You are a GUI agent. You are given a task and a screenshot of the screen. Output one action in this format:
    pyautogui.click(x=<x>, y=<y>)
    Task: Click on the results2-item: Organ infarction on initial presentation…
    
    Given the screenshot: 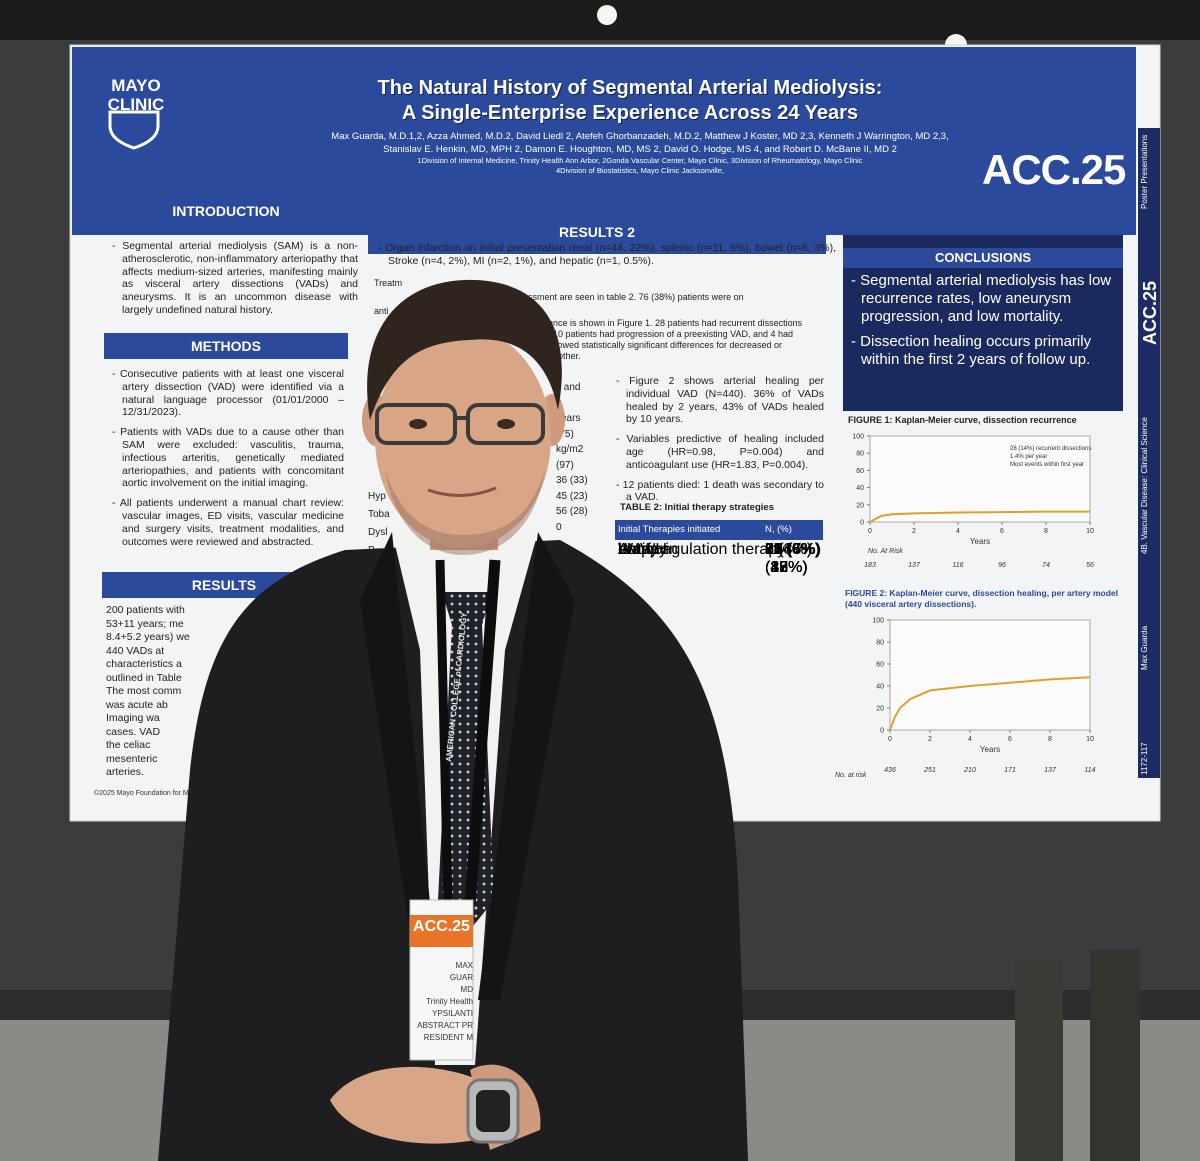 What is the action you would take?
    pyautogui.click(x=605, y=255)
    